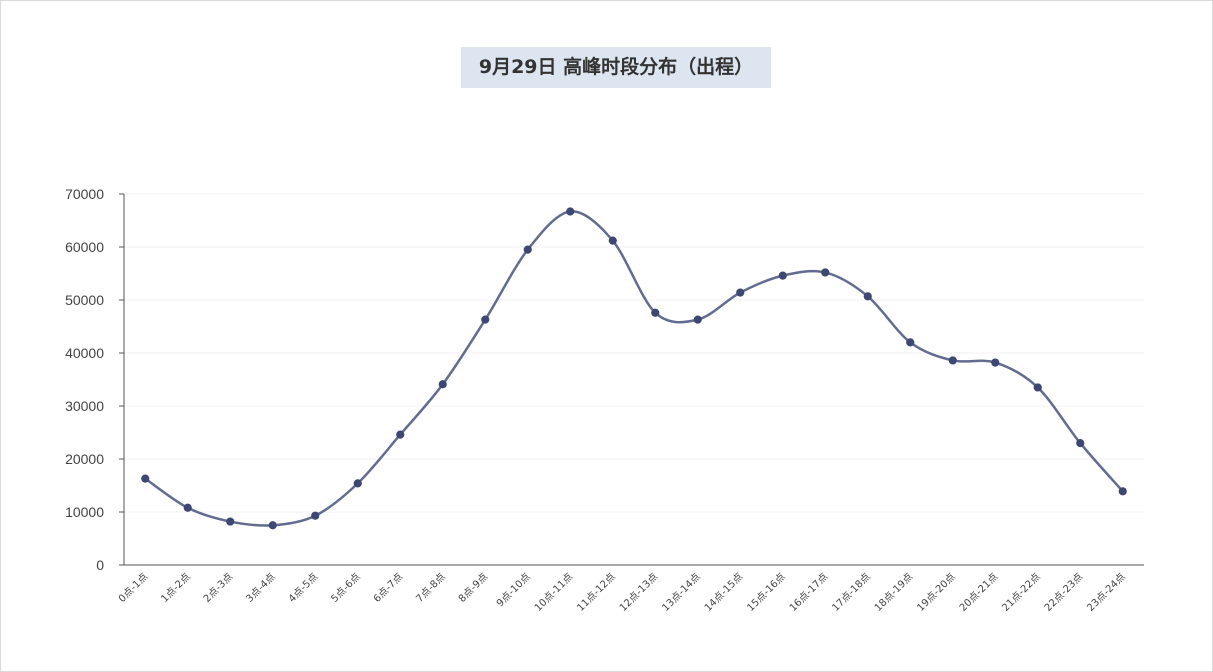 Image resolution: width=1213 pixels, height=672 pixels. I want to click on x-tick-label: 6点-7点, so click(388, 588).